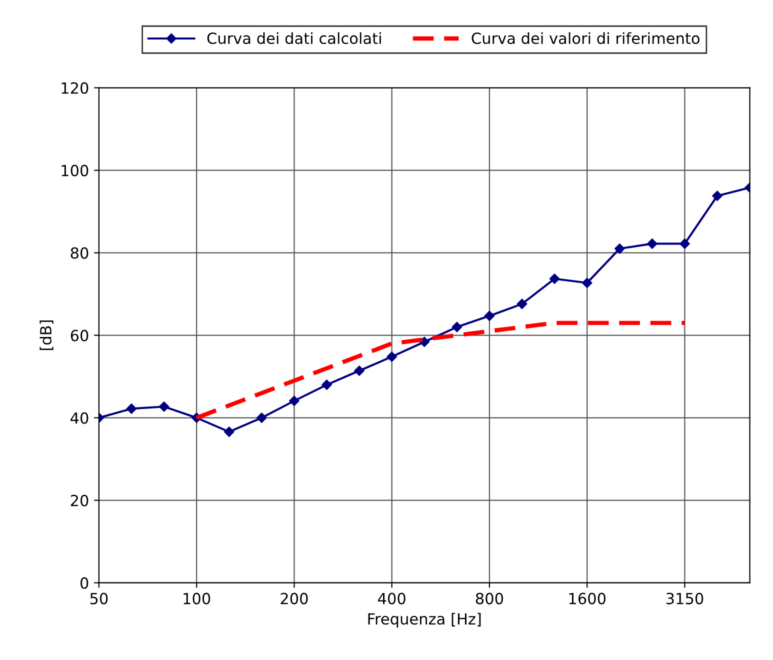 The height and width of the screenshot is (660, 773). I want to click on y-tick-label: 100, so click(75, 170).